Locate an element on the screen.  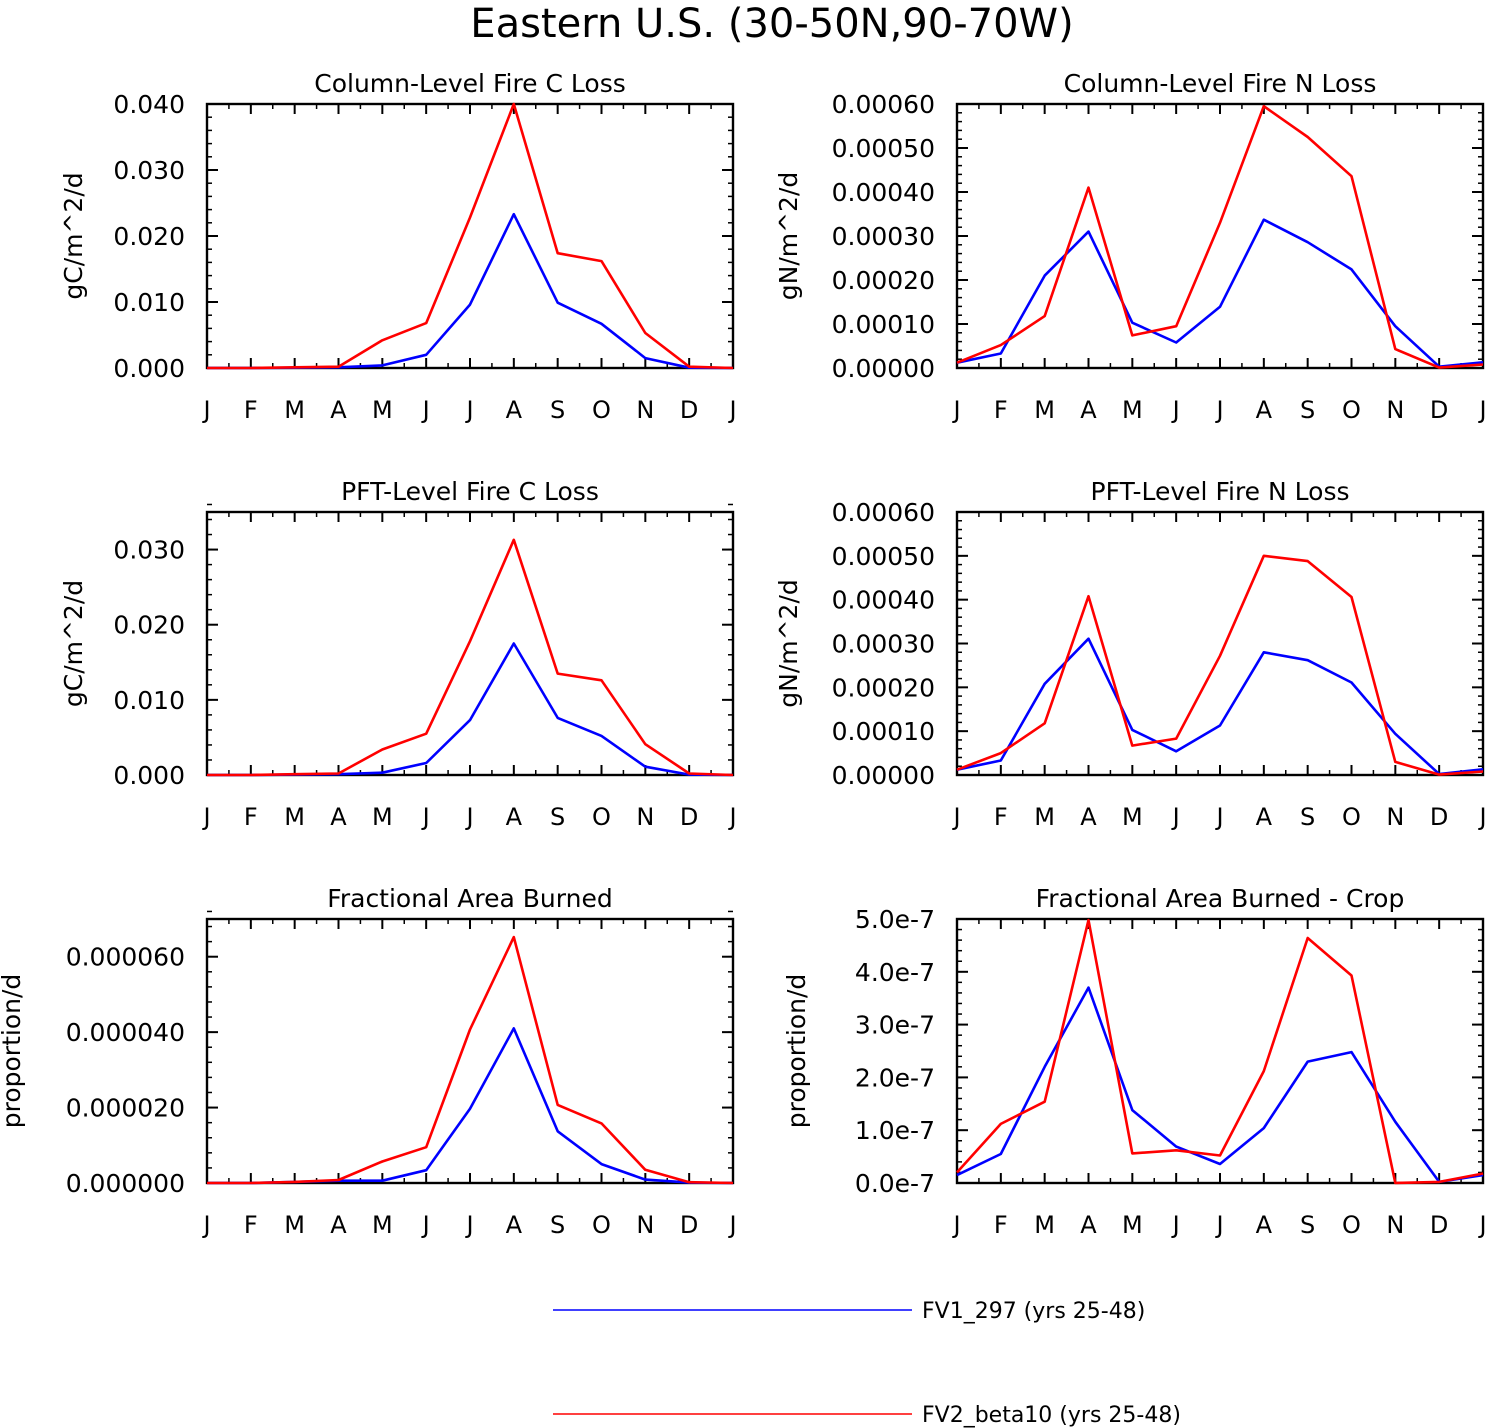
panel-title: Column-Level Fire C Loss is located at coordinates (470, 83).